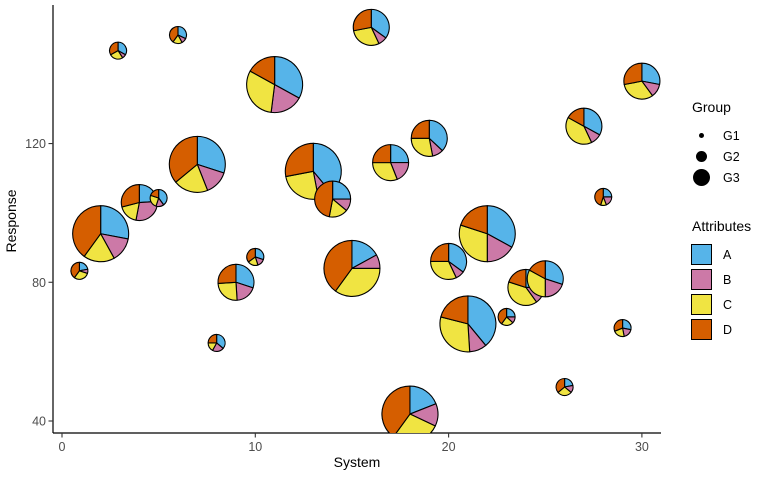 This screenshot has width=768, height=480. What do you see at coordinates (39, 283) in the screenshot?
I see `y-tick-label: 80` at bounding box center [39, 283].